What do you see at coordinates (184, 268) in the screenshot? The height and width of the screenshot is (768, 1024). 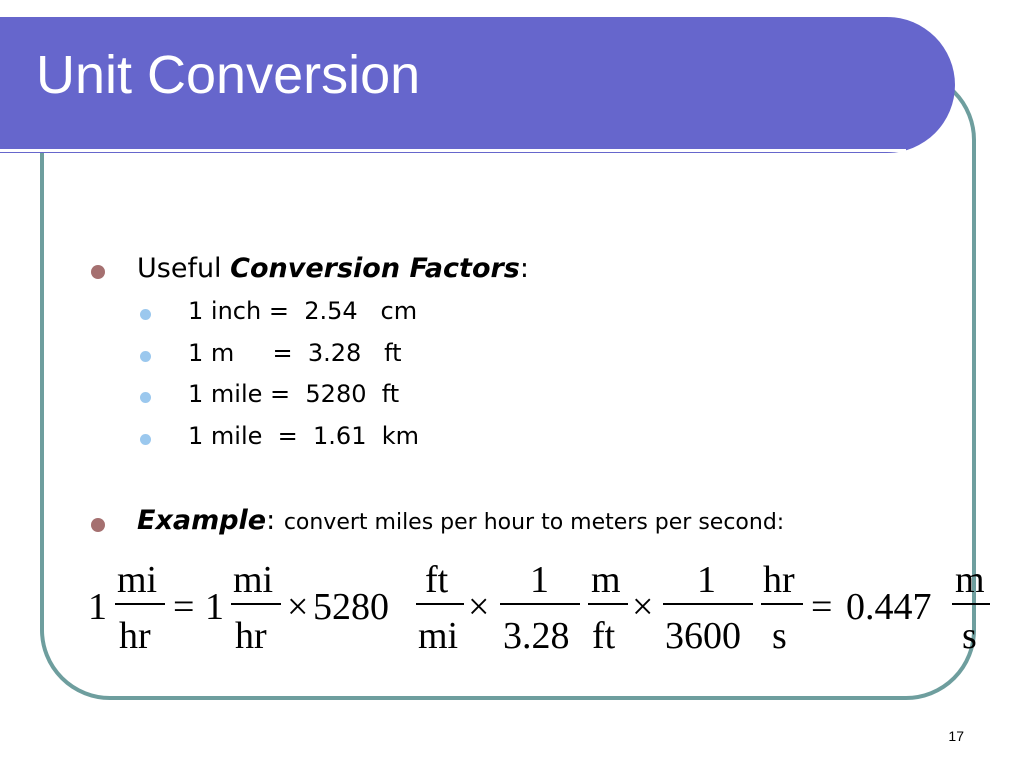 I see `bullet-prefix: Useful` at bounding box center [184, 268].